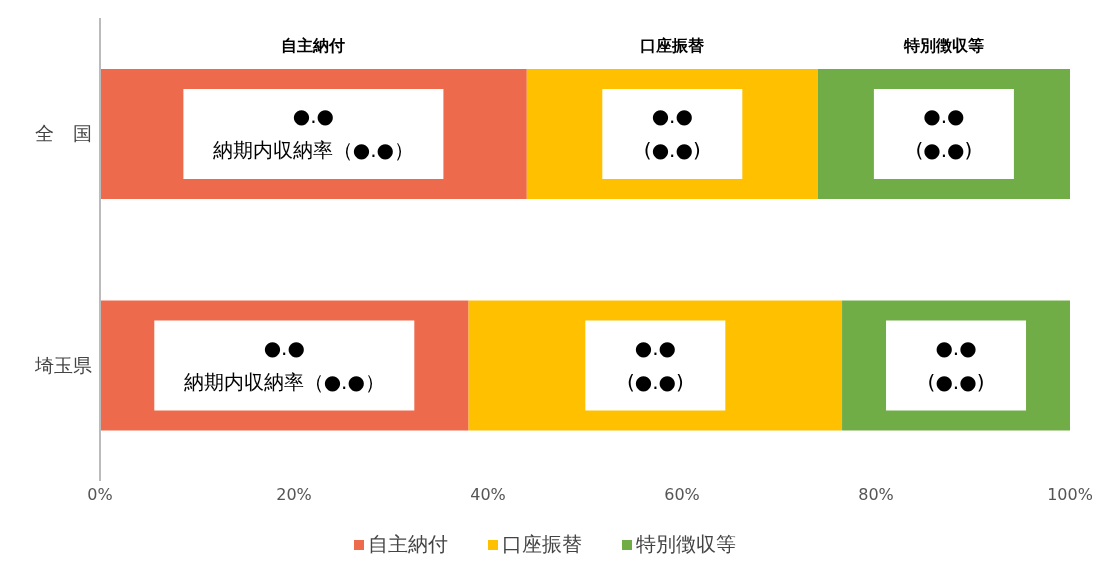 The height and width of the screenshot is (568, 1104). I want to click on legend-label: 口座振替, so click(541, 544).